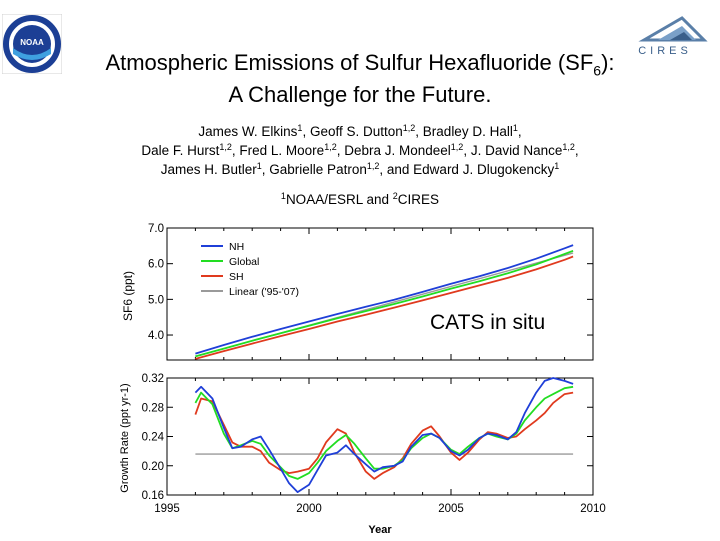  I want to click on legend-label-global: Global, so click(244, 262).